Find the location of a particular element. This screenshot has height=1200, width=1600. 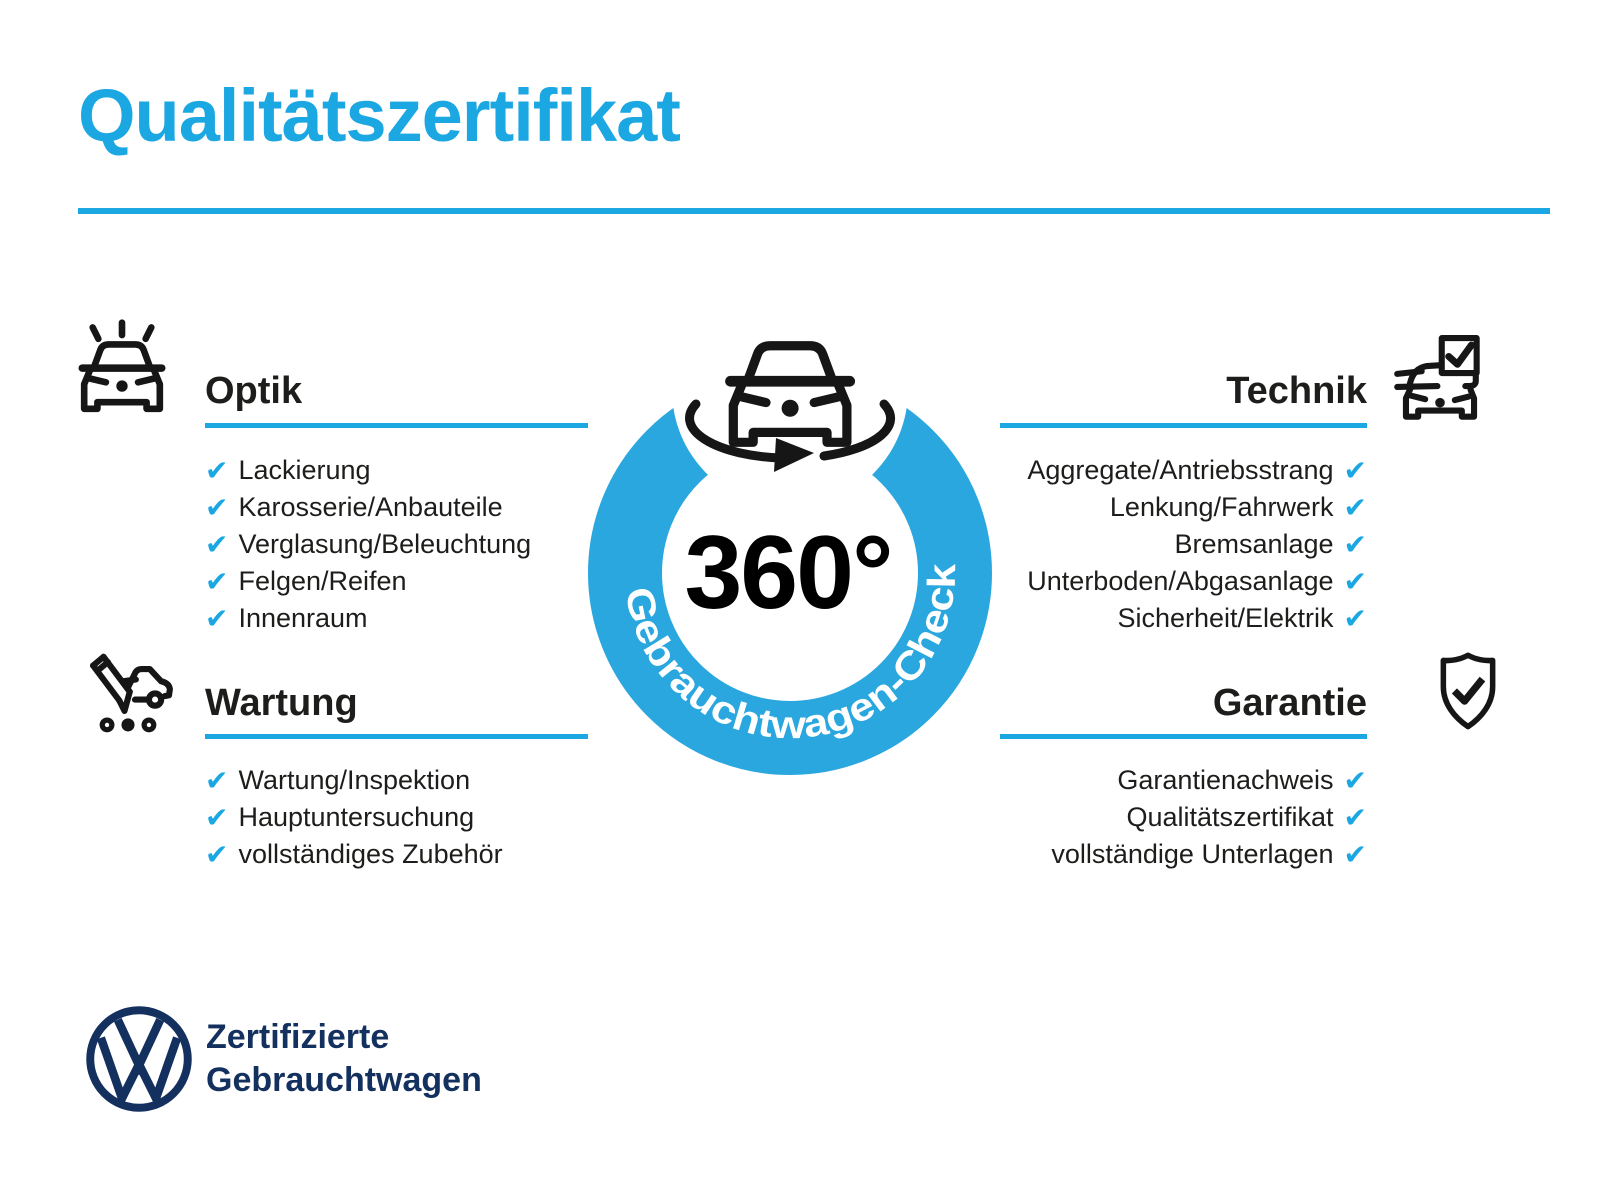

badge-360-check: Gebrauchtwagen-Check 360° is located at coordinates (790, 532).